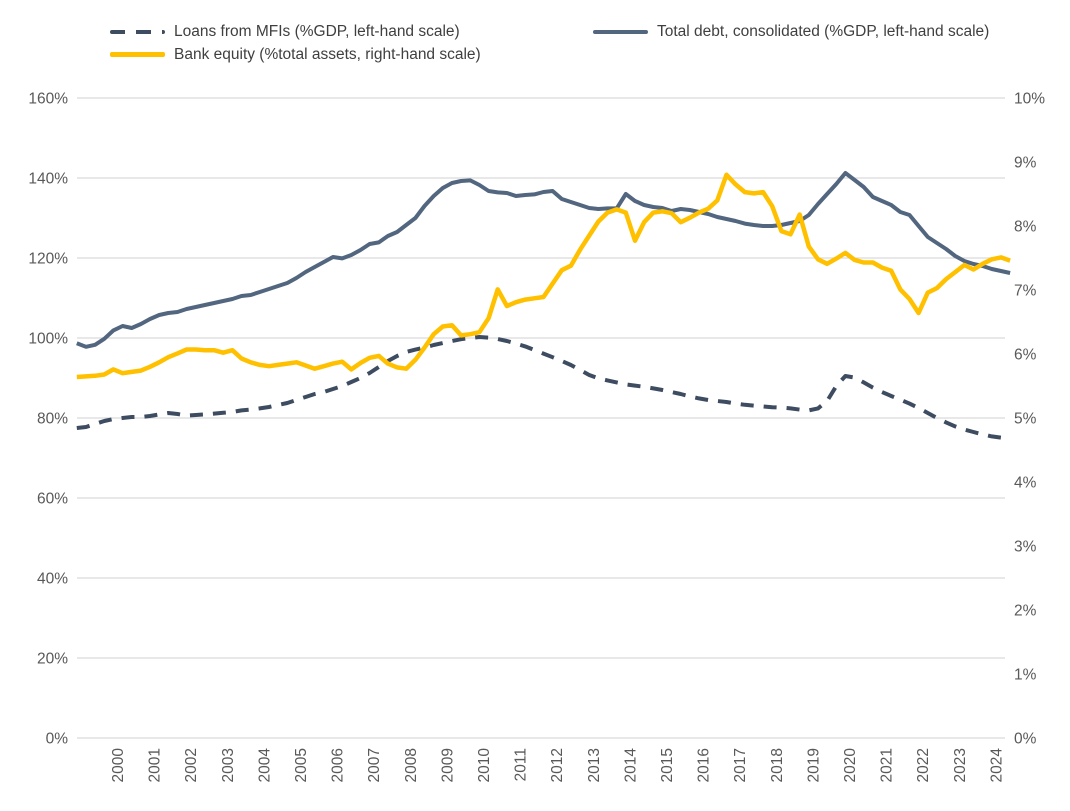 This screenshot has width=1070, height=811. Describe the element at coordinates (667, 765) in the screenshot. I see `x-axis-label: 2015` at that location.